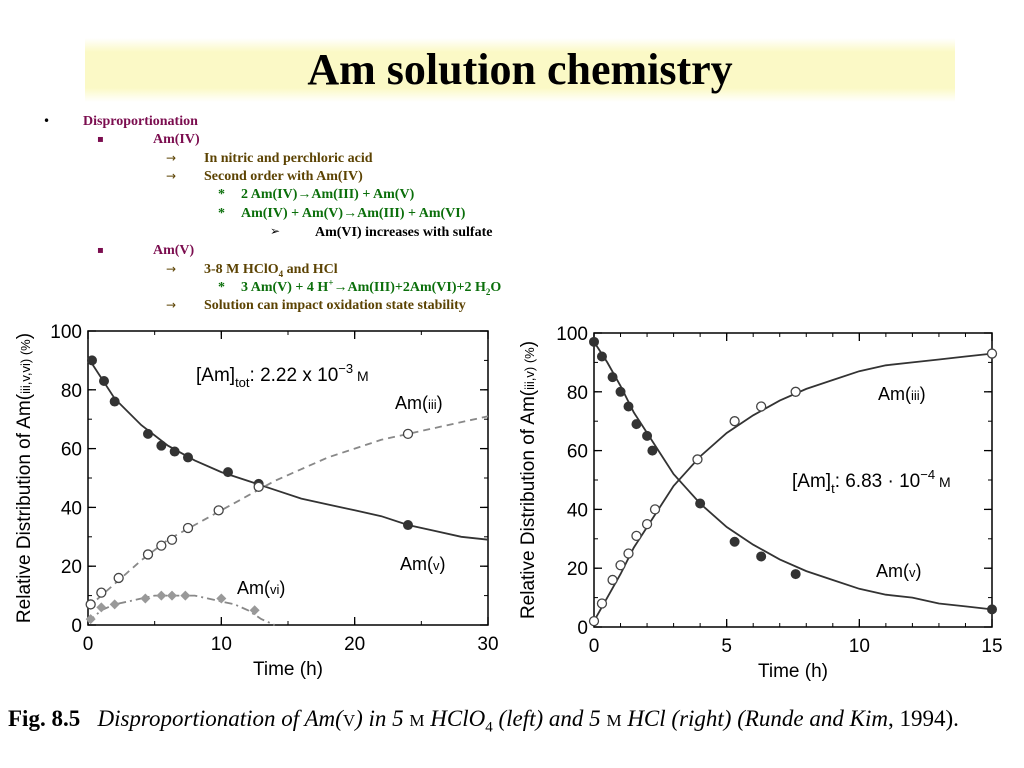  I want to click on hclo4-suffix: and HCl, so click(310, 269).